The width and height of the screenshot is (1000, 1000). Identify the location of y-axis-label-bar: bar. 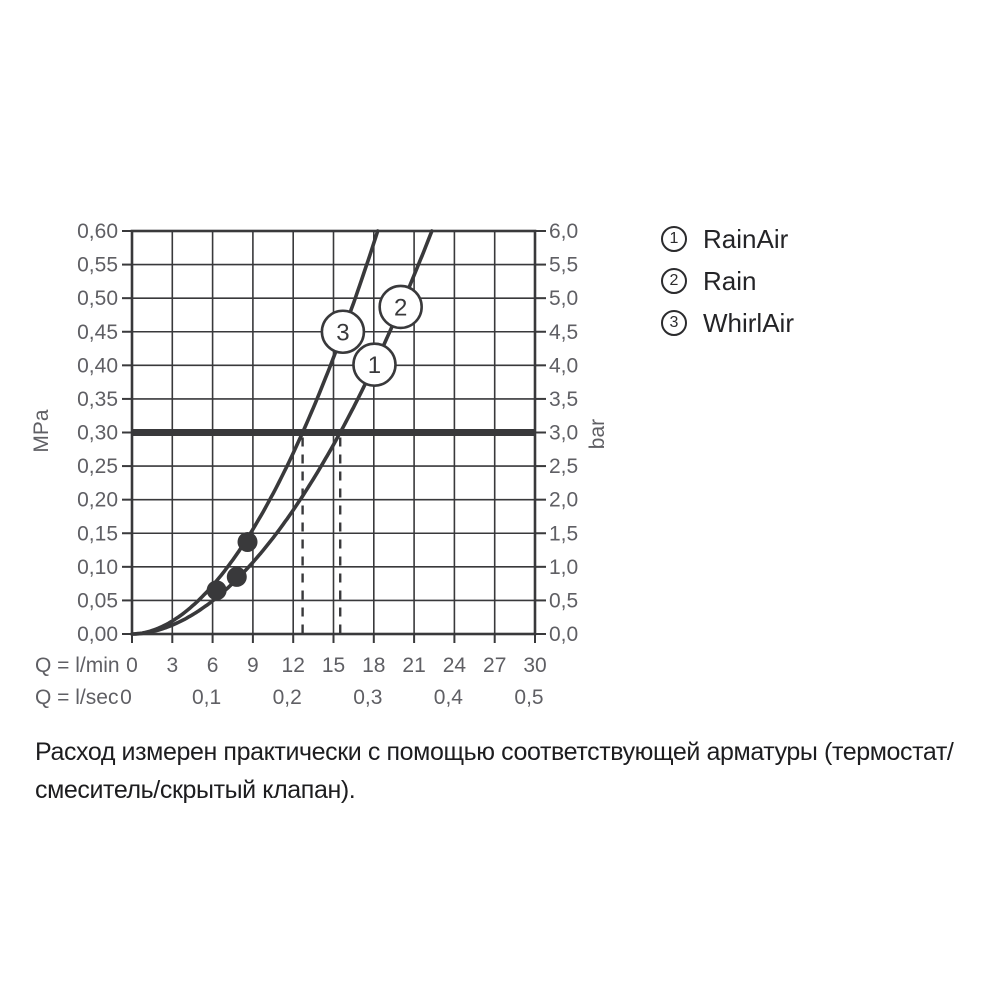
(597, 434).